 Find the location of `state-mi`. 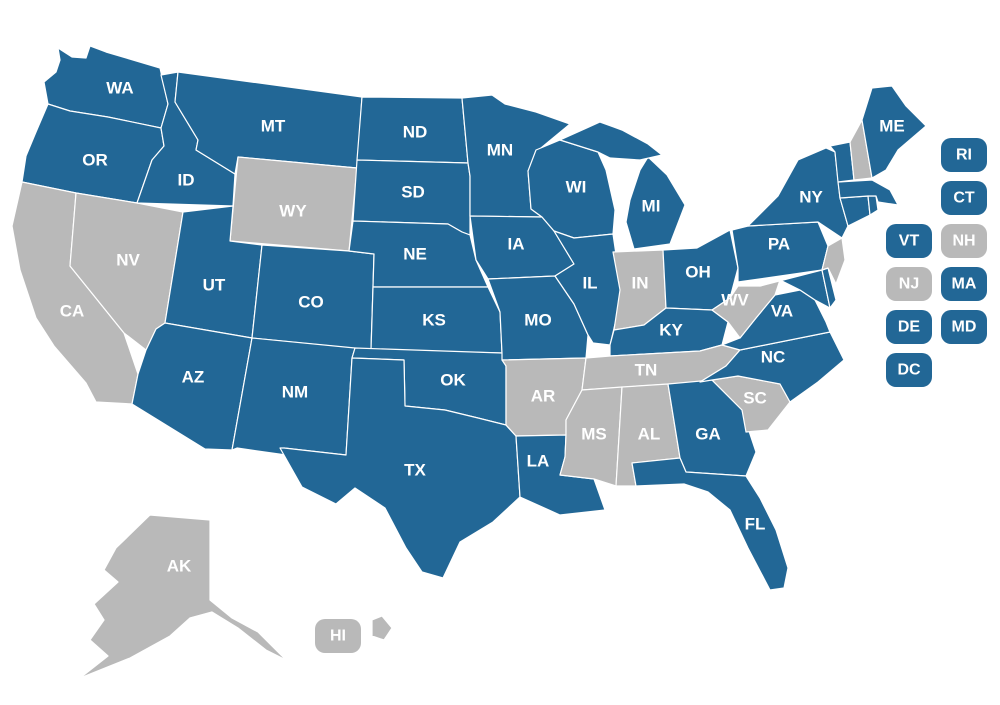

state-mi is located at coordinates (655, 203).